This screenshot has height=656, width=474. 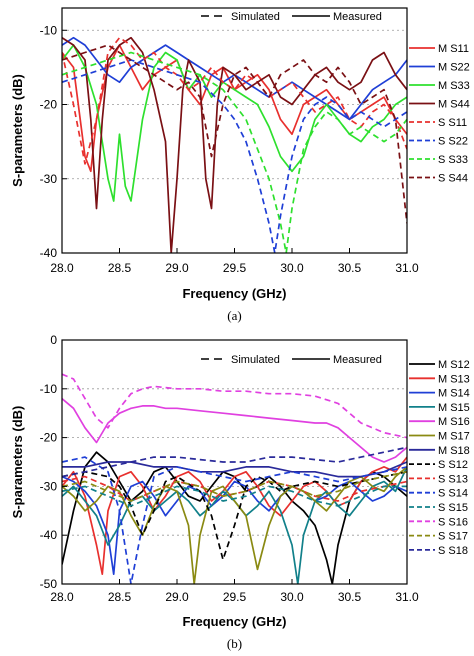 What do you see at coordinates (453, 49) in the screenshot?
I see `legend-label: M S11` at bounding box center [453, 49].